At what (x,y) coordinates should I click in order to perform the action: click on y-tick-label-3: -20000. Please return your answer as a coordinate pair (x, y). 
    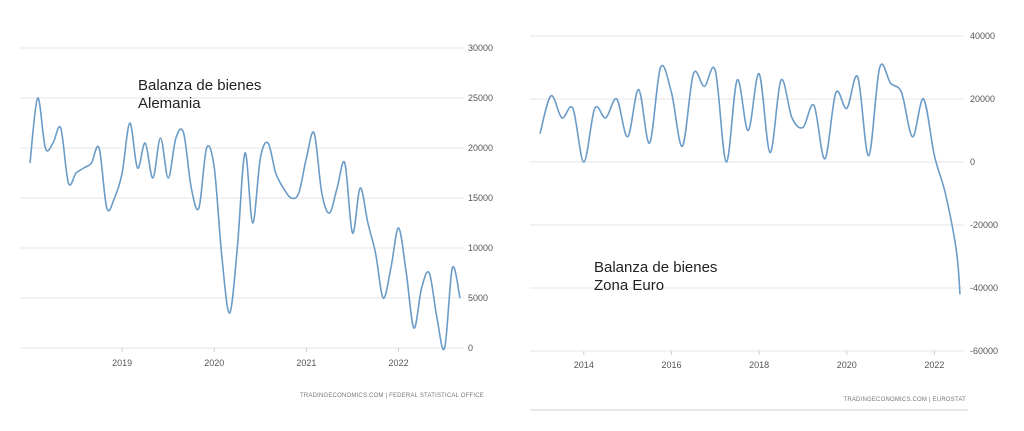
    Looking at the image, I should click on (984, 225).